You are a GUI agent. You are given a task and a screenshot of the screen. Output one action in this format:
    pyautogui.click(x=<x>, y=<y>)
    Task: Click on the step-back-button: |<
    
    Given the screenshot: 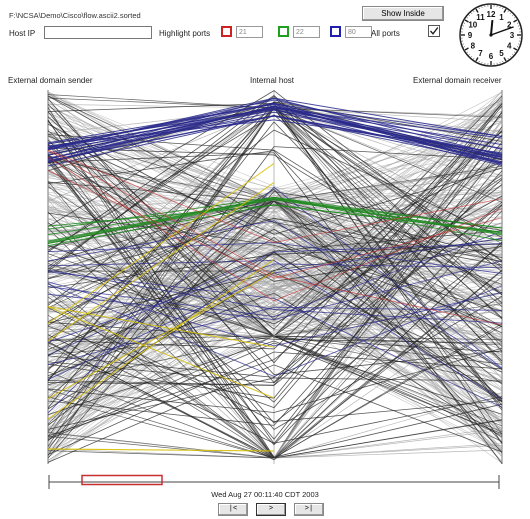 What is the action you would take?
    pyautogui.click(x=233, y=509)
    